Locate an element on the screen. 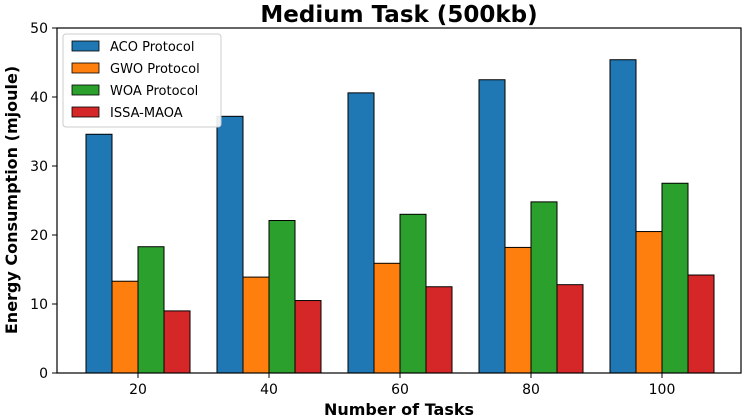 This screenshot has height=419, width=750. legend-swatch-aco-protocol is located at coordinates (85, 46).